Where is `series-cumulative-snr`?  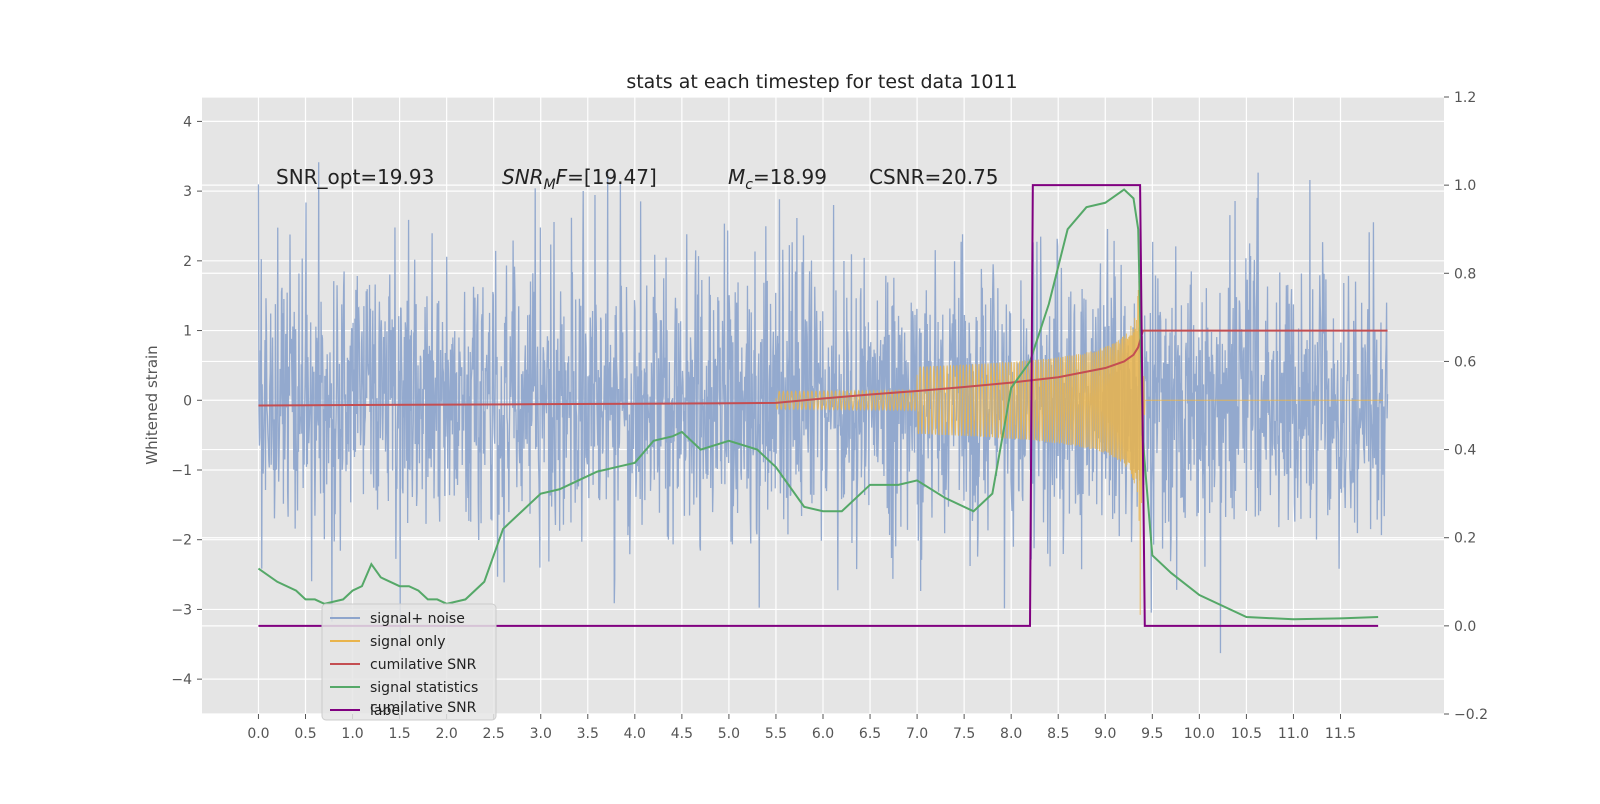
series-cumulative-snr is located at coordinates (823, 368).